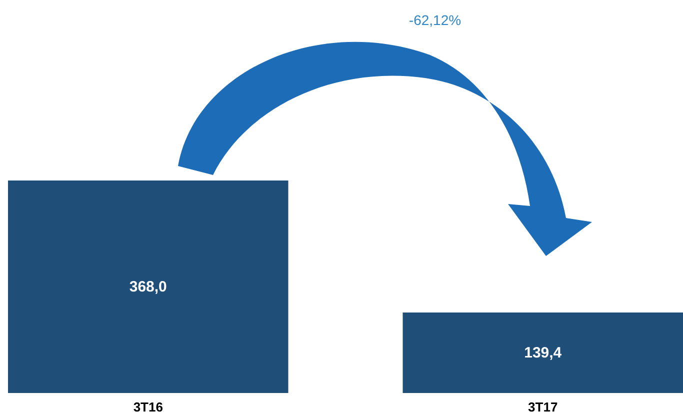  Describe the element at coordinates (148, 407) in the screenshot. I see `x-tick-label: 3T16` at that location.